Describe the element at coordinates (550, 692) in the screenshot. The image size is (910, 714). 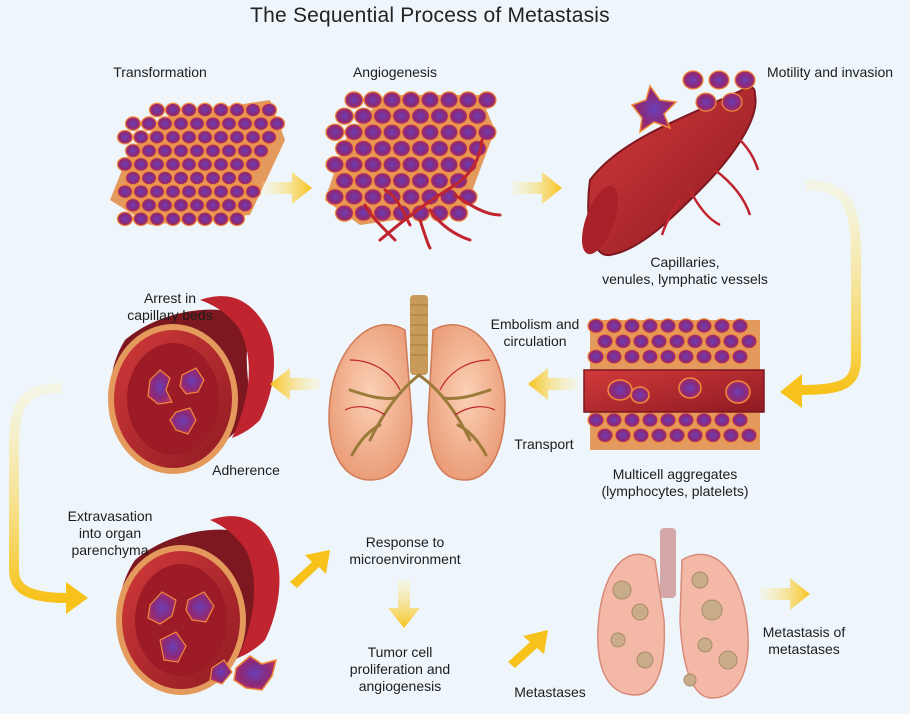
I see `label-metastases: Metastases` at that location.